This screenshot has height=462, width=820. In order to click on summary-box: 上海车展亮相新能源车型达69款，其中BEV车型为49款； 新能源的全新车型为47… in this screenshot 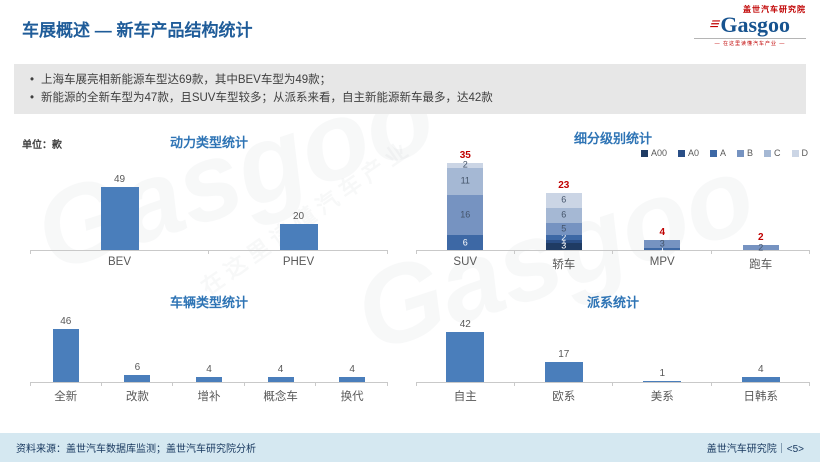, I will do `click(410, 89)`.